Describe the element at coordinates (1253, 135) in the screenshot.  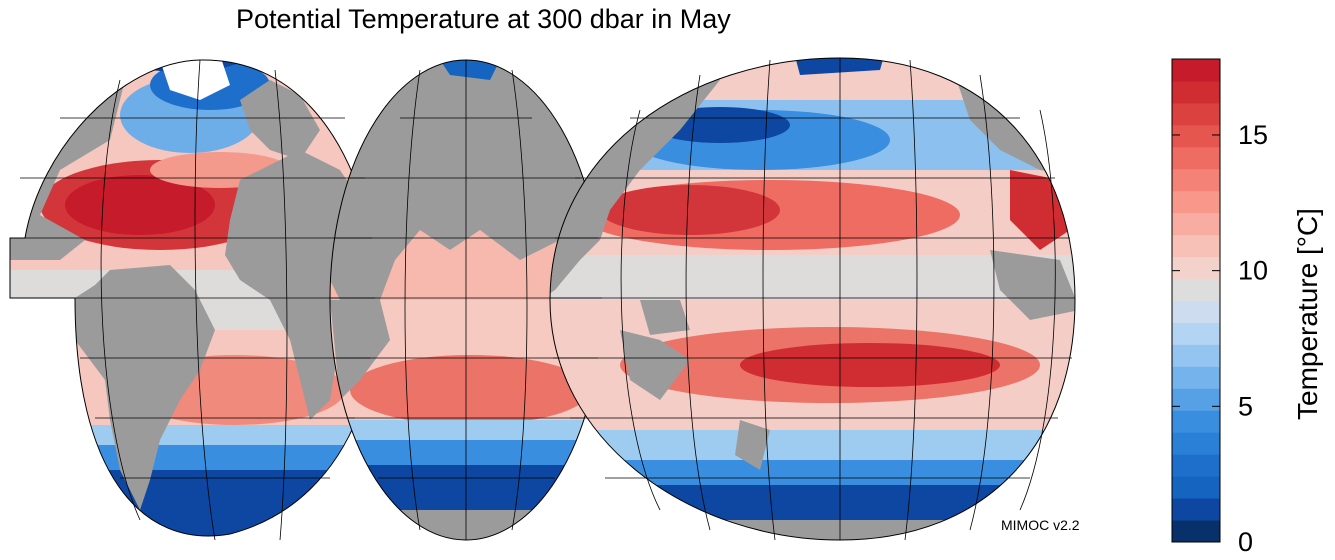
I see `colorbar-tick-label: 15` at that location.